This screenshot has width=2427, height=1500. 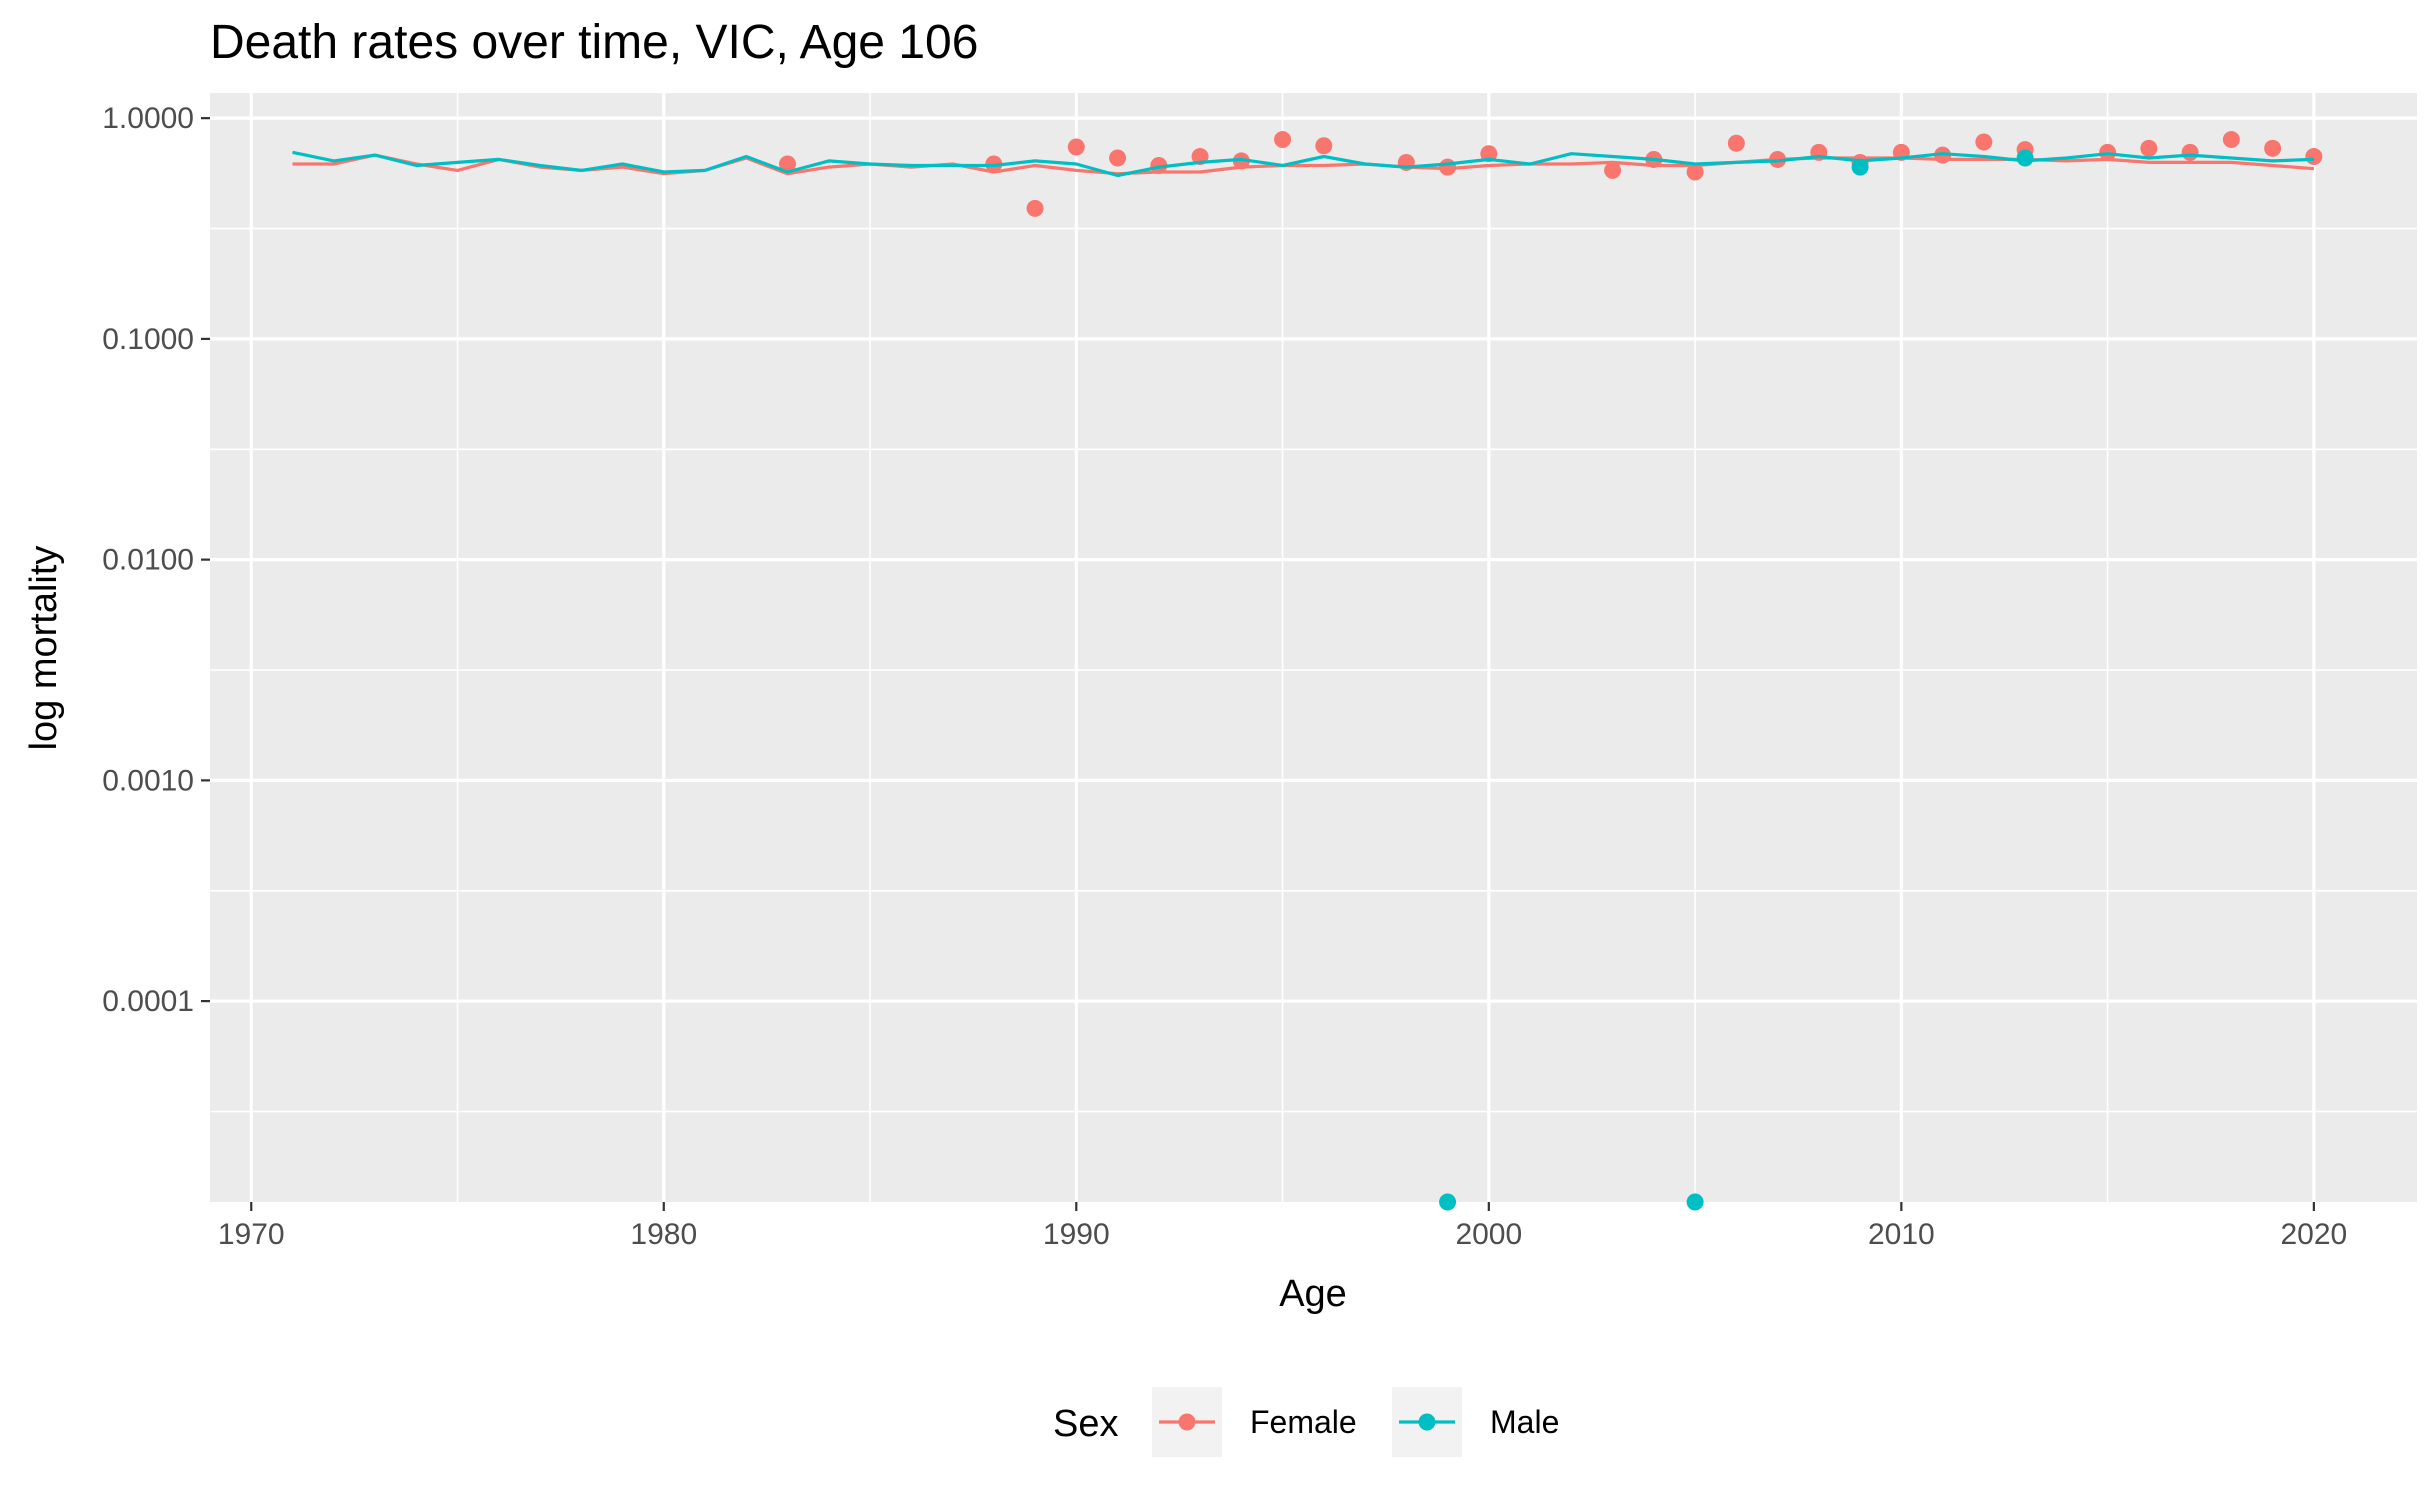 I want to click on y-tick-label: 1.0000, so click(x=148, y=118).